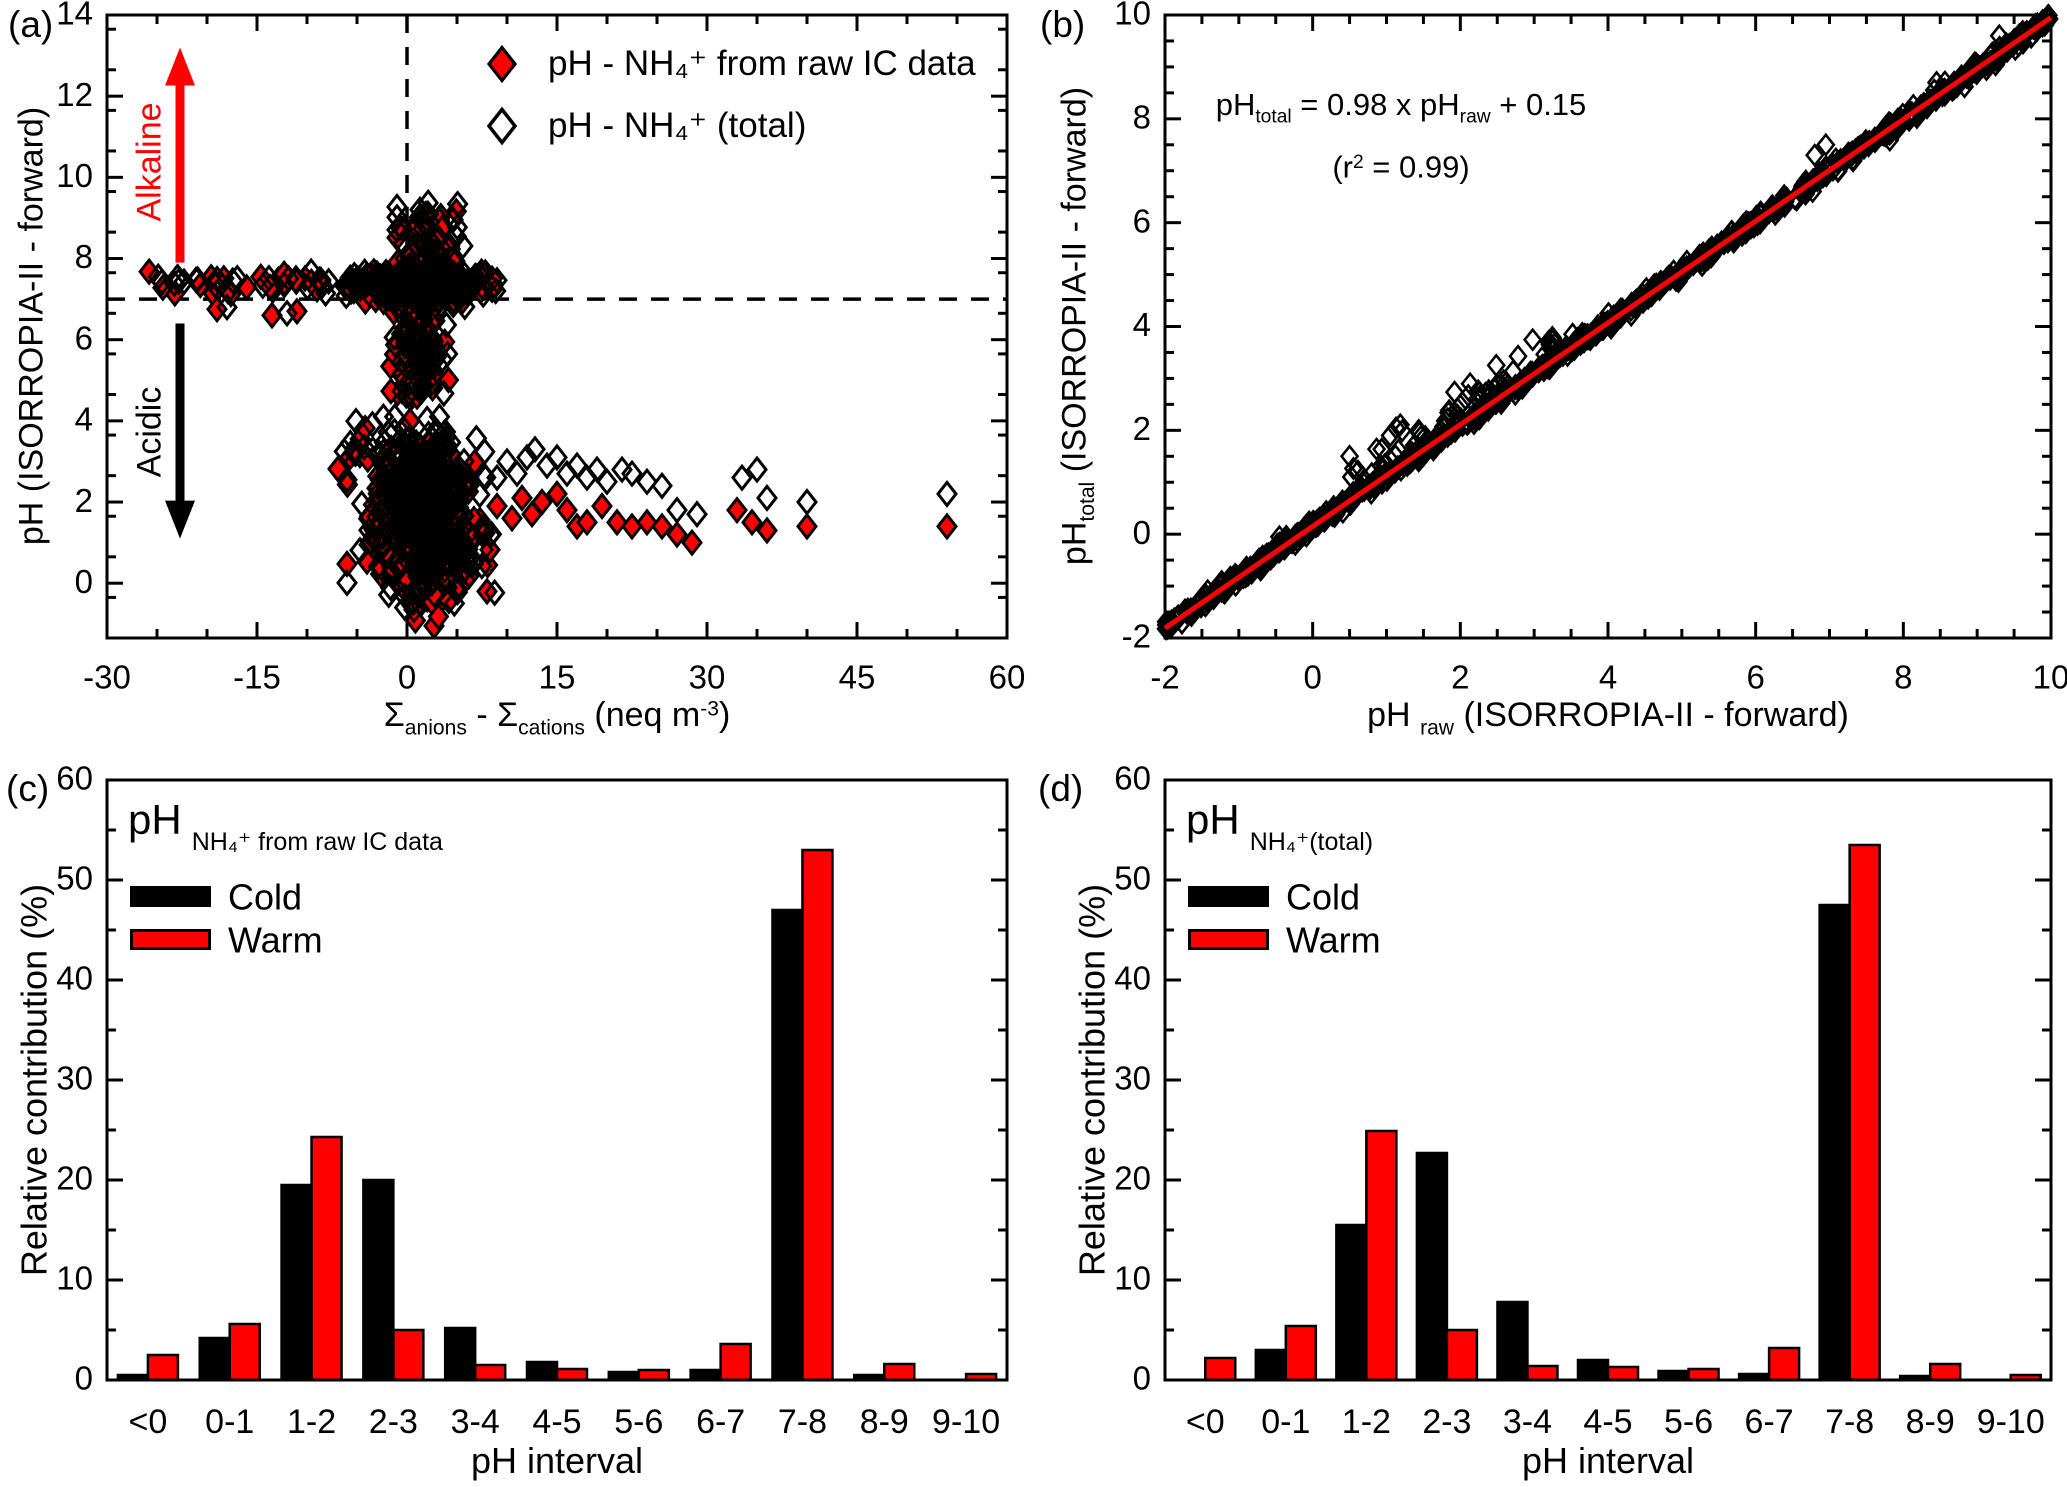 This screenshot has width=2067, height=1487. I want to click on svg-text: 45, so click(857, 677).